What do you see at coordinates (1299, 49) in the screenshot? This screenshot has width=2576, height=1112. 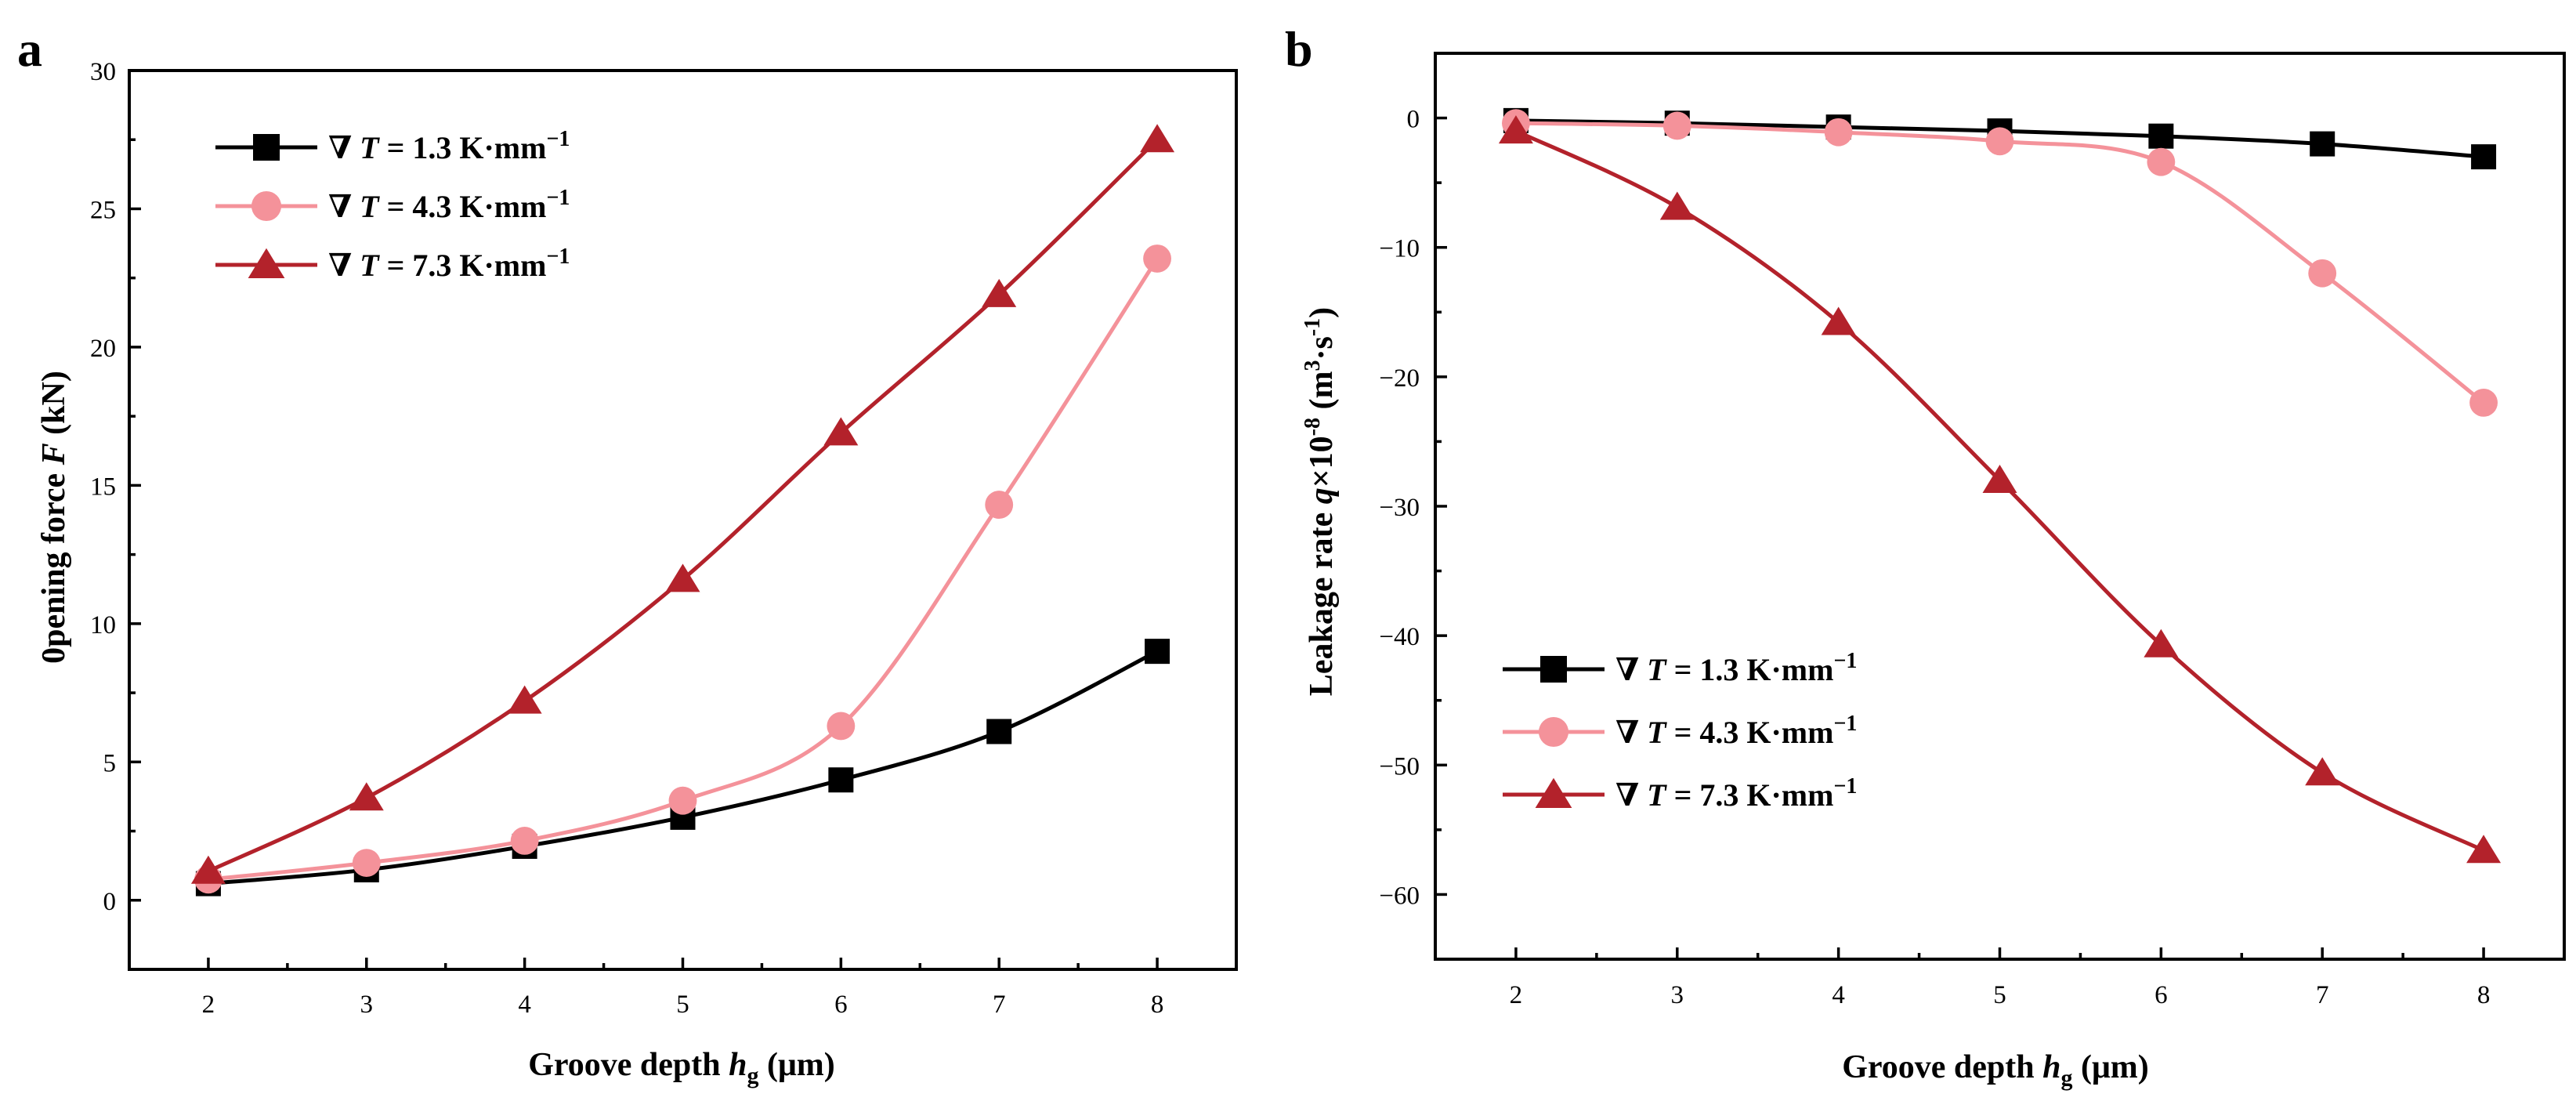 I see `panel-b-letter: b` at bounding box center [1299, 49].